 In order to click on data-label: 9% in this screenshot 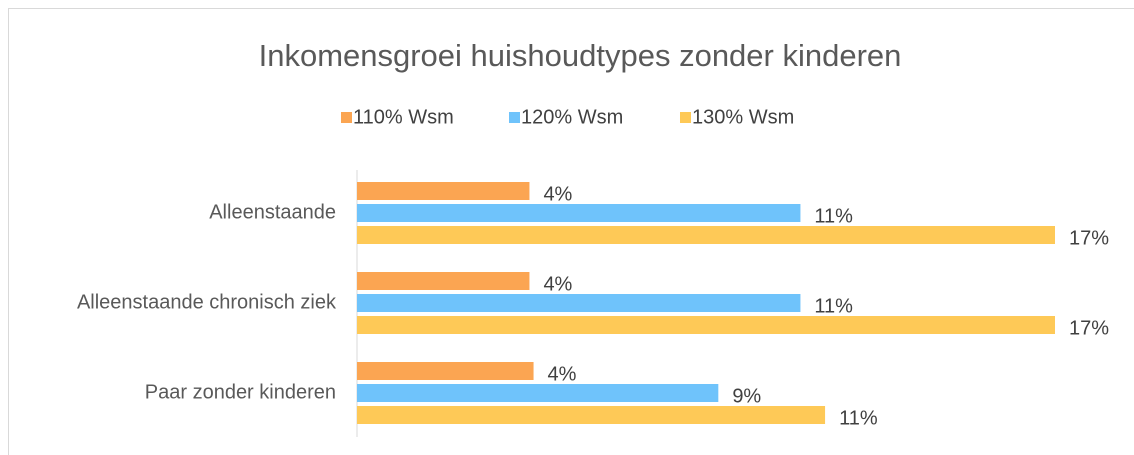, I will do `click(746, 396)`.